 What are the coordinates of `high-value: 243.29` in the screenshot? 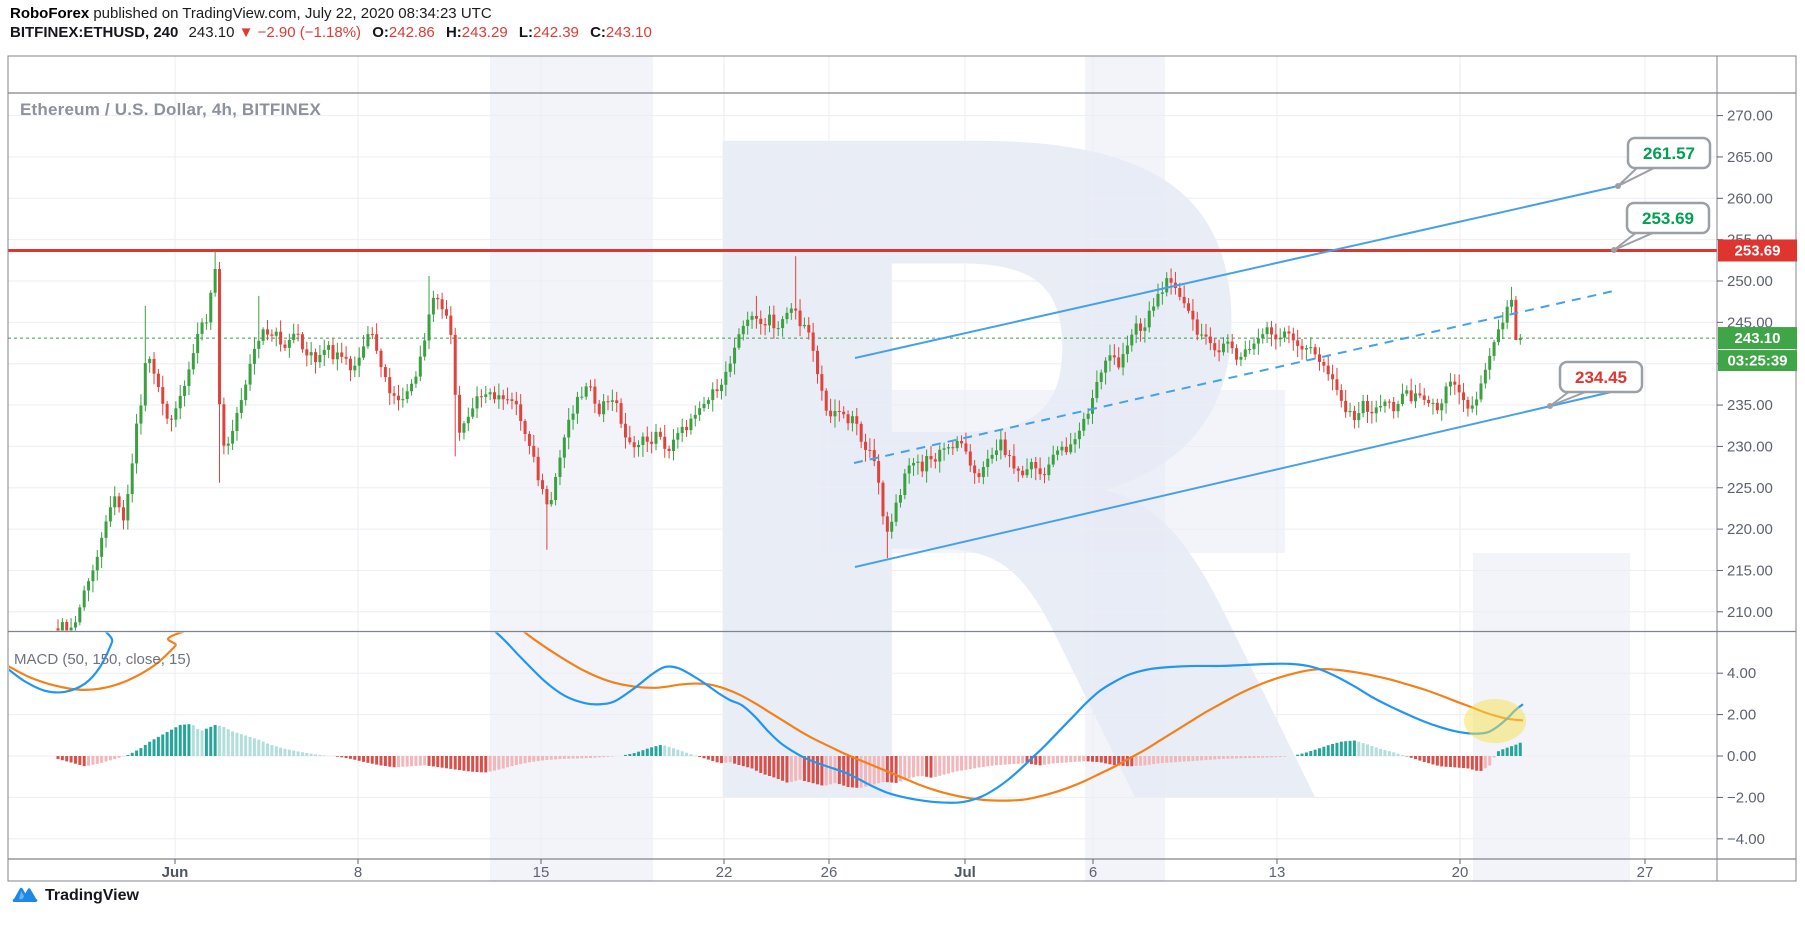 It's located at (484, 32).